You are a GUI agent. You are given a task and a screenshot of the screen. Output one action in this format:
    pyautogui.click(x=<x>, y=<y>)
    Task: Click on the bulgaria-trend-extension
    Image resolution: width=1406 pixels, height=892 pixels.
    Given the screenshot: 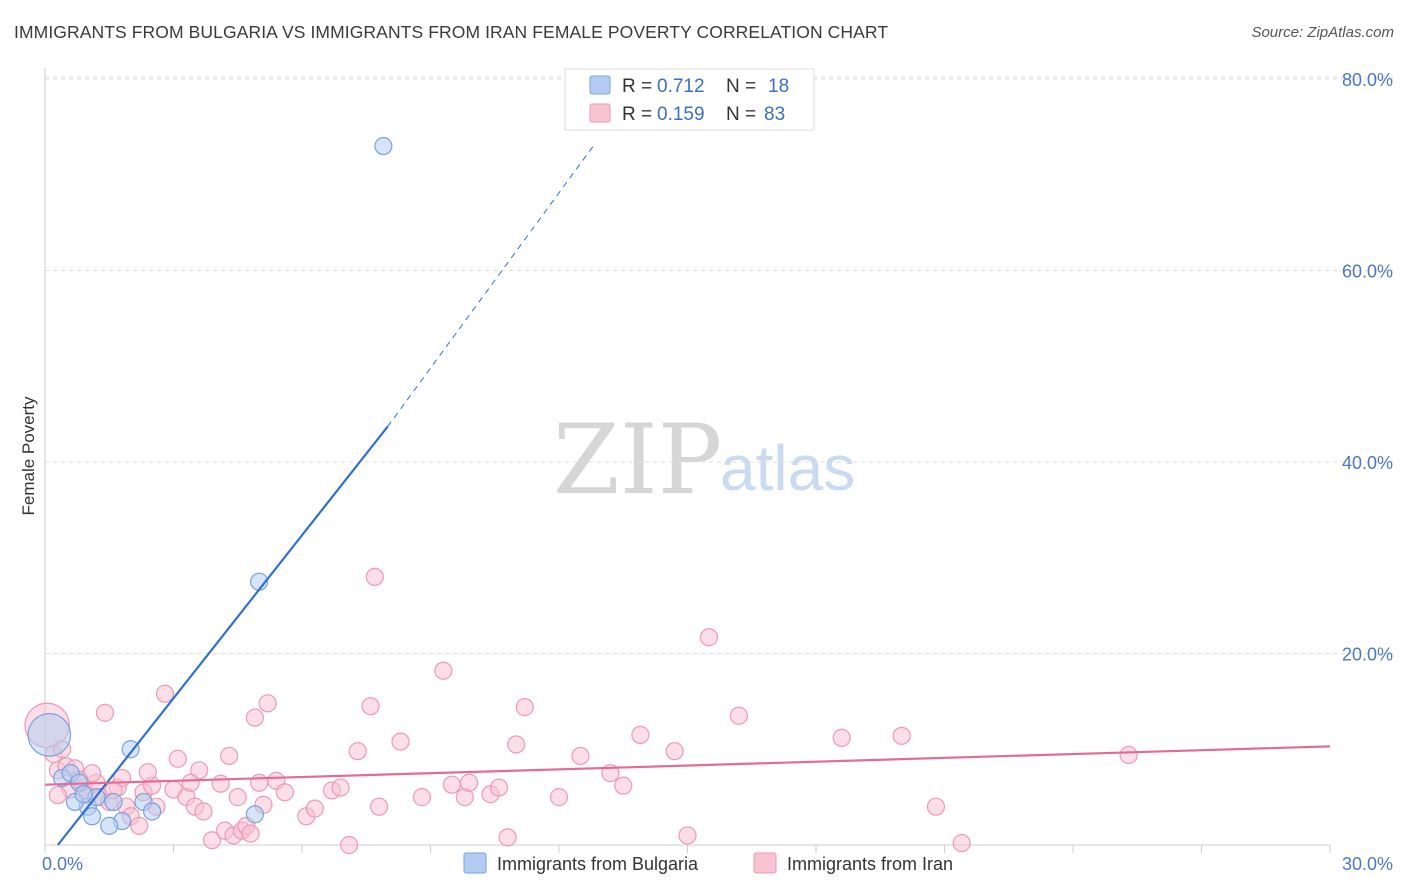 What is the action you would take?
    pyautogui.click(x=490, y=286)
    